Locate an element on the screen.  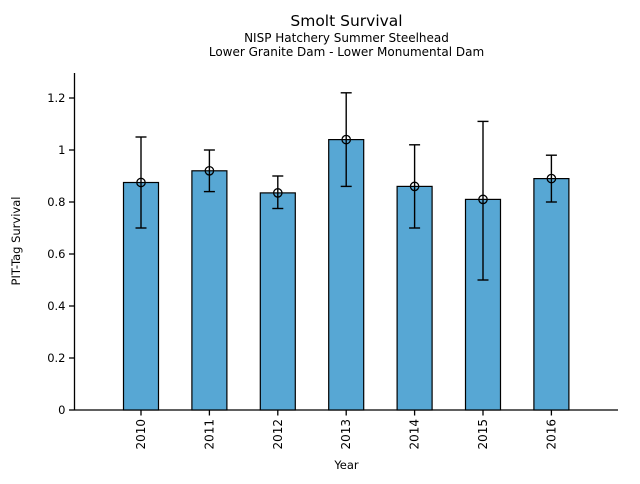
point-marker-2016 is located at coordinates (551, 178).